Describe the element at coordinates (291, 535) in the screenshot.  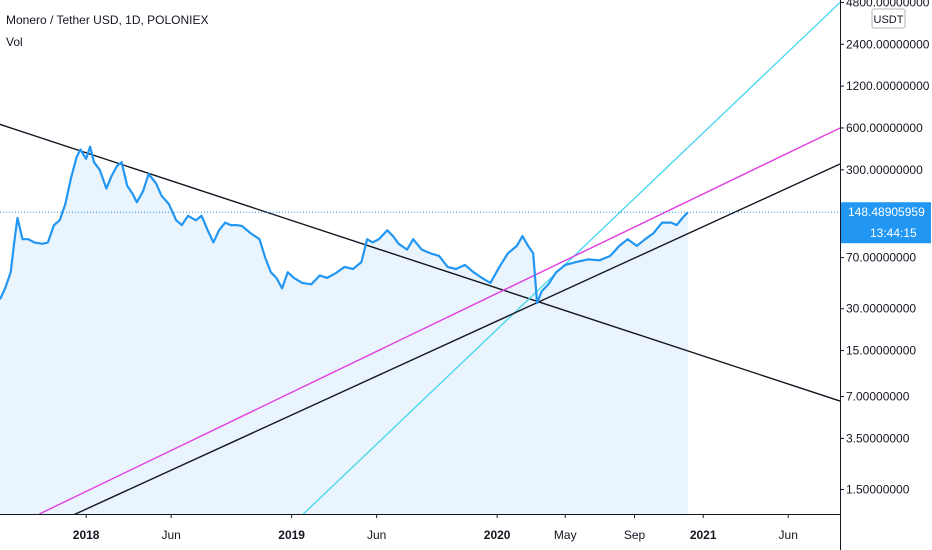
I see `x-tick-label-2: 2019` at that location.